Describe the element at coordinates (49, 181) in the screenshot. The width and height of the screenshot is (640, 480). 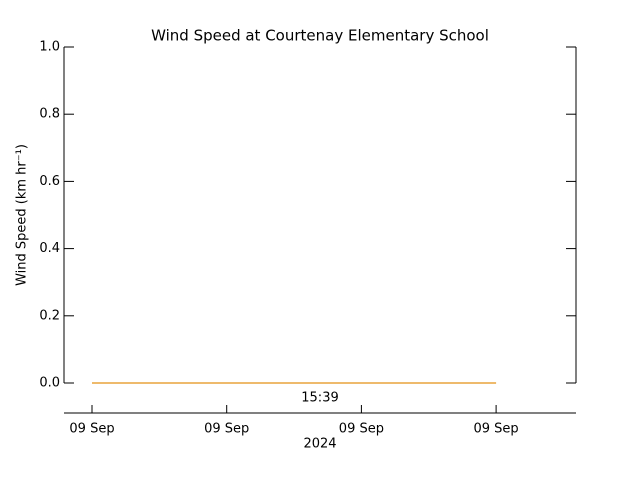
I see `y-tick-label: 0.6` at that location.